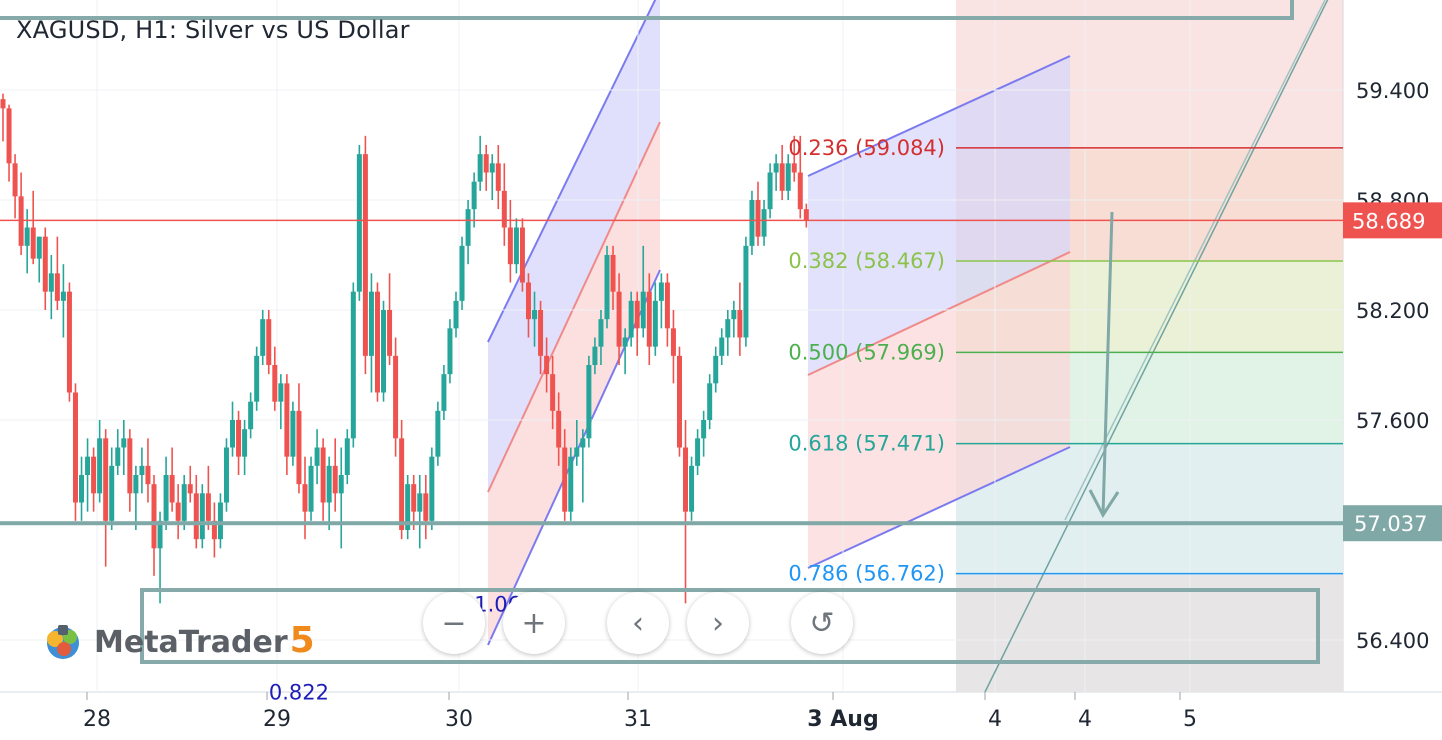 The image size is (1442, 740). I want to click on x-axis: 28 29 30 31 3 Aug 4 4 5, so click(640, 712).